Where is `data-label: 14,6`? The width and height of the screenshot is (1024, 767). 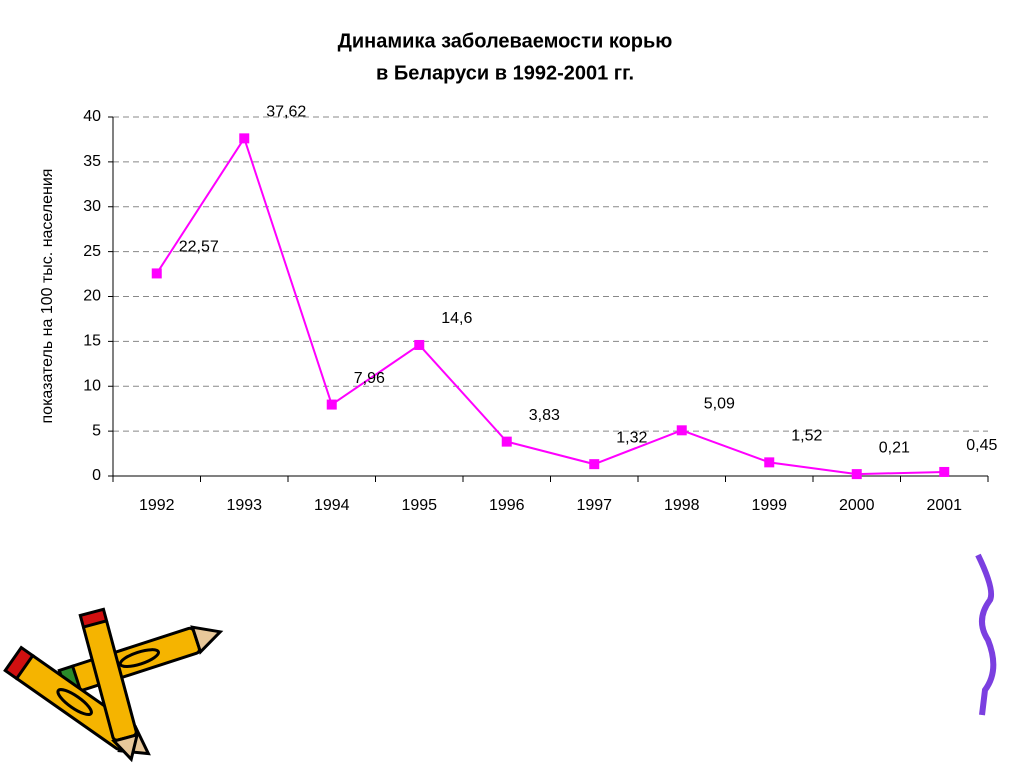
data-label: 14,6 is located at coordinates (456, 318).